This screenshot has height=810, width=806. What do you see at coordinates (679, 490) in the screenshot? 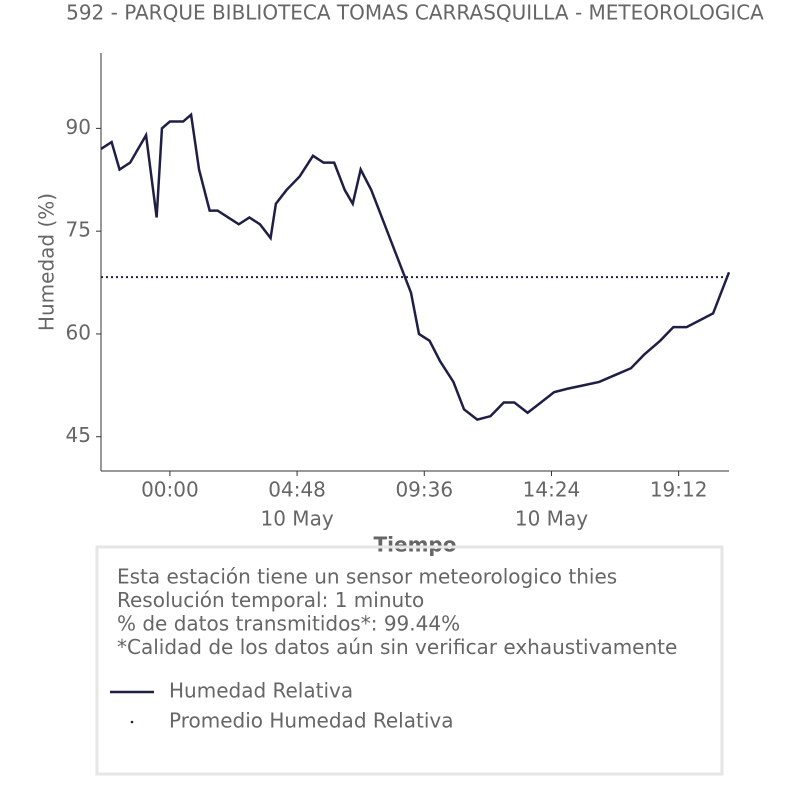
I see `x-tick-label: 19:12` at bounding box center [679, 490].